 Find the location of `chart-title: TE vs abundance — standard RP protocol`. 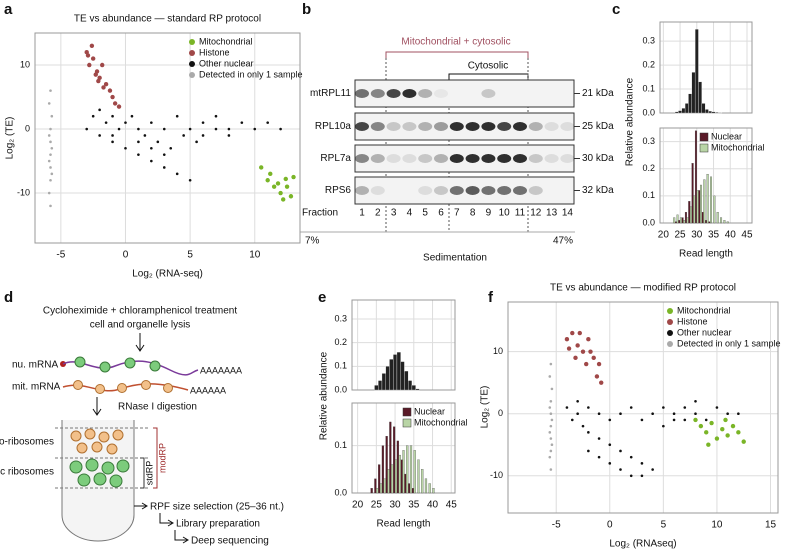

chart-title: TE vs abundance — standard RP protocol is located at coordinates (167, 19).